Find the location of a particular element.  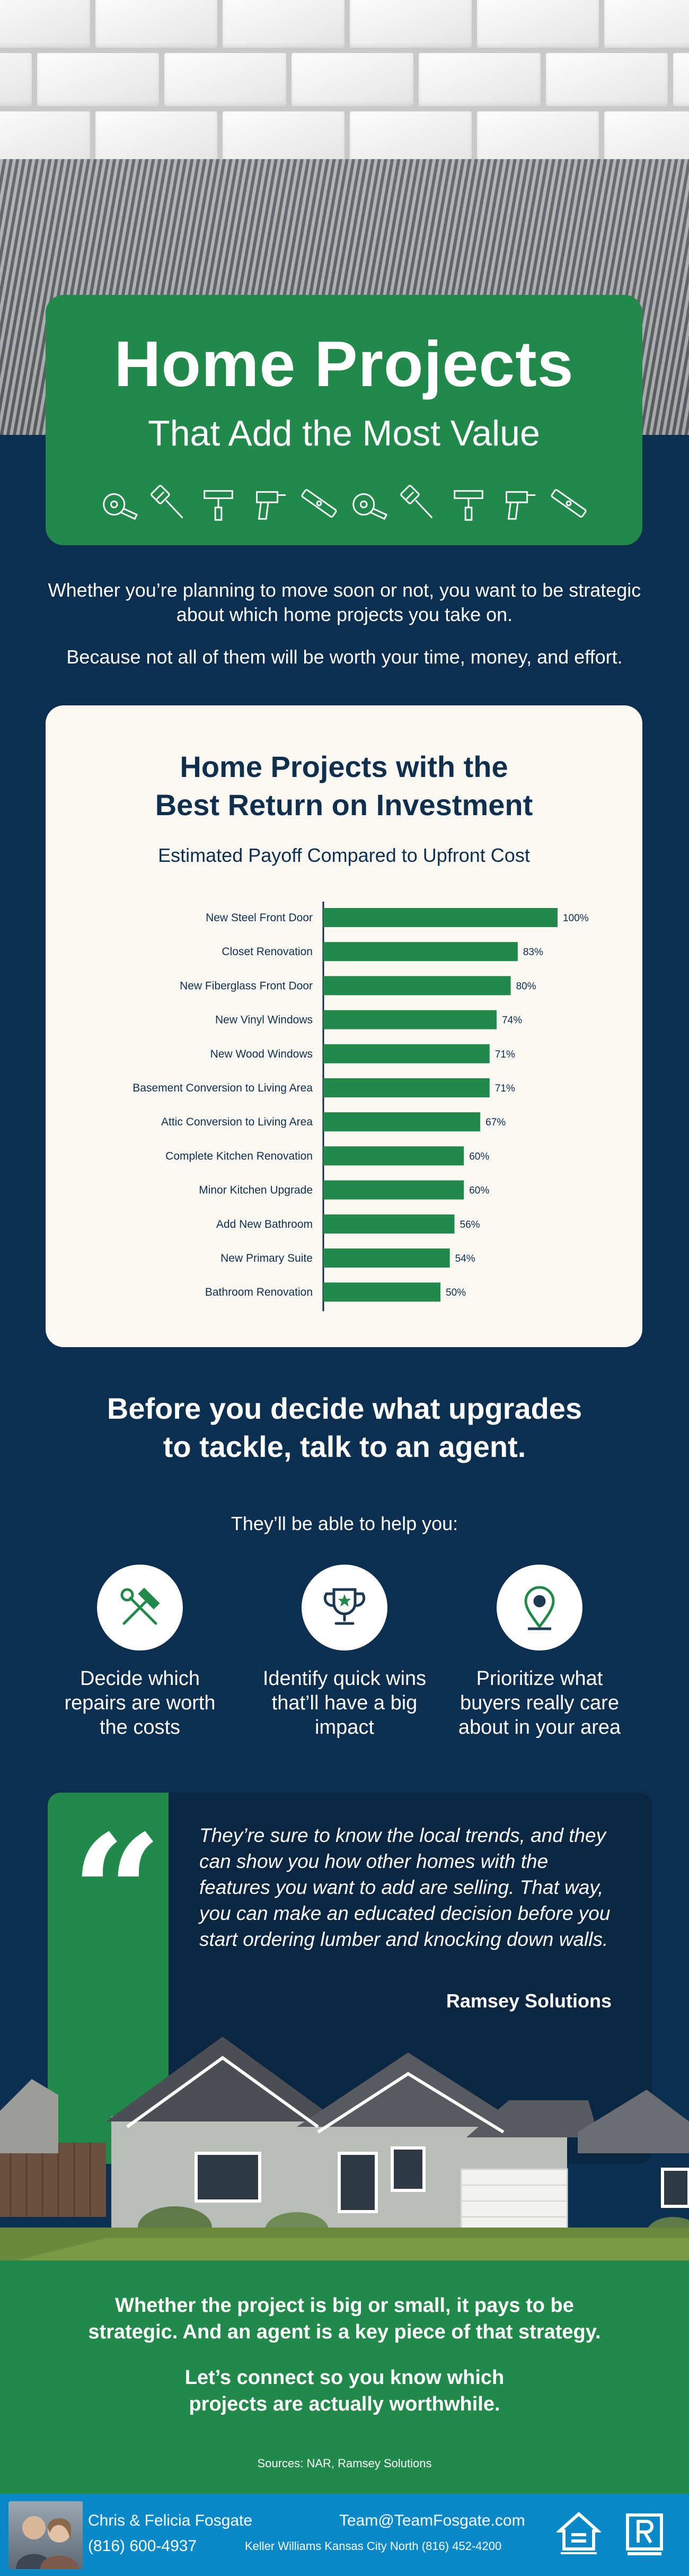

hammer-wrench-icon is located at coordinates (140, 1606).